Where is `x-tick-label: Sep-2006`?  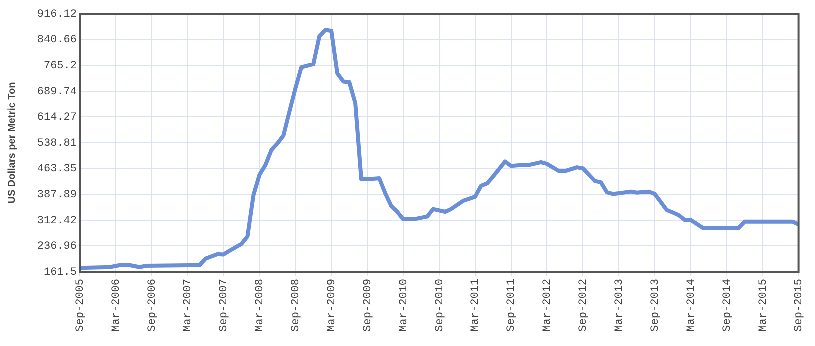
x-tick-label: Sep-2006 is located at coordinates (152, 305).